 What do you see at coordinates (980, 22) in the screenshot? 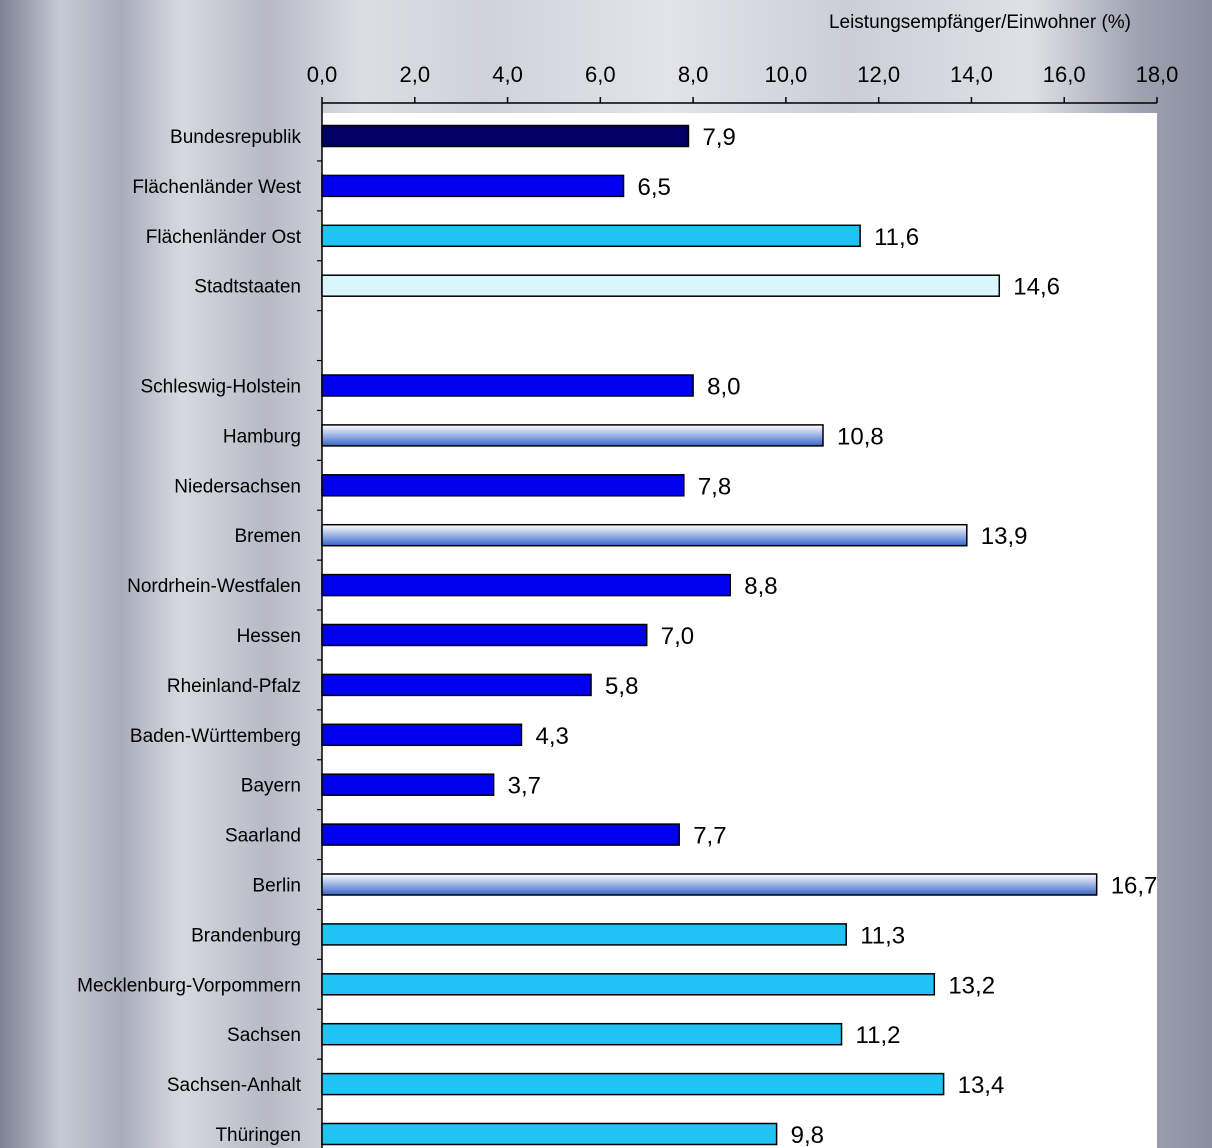
I see `axis-title: Leistungsempfänger/Einwohner (%)` at bounding box center [980, 22].